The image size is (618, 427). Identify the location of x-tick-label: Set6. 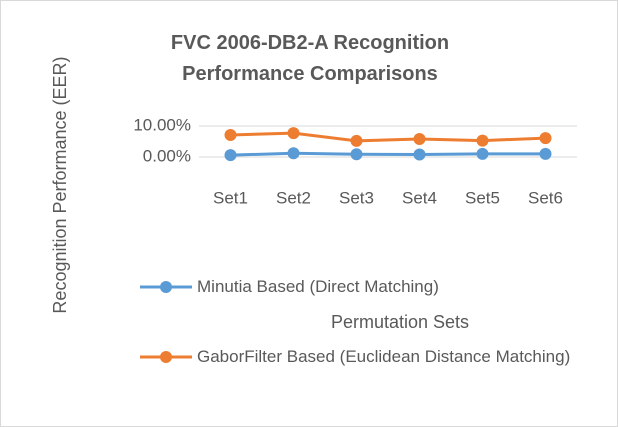
(545, 197).